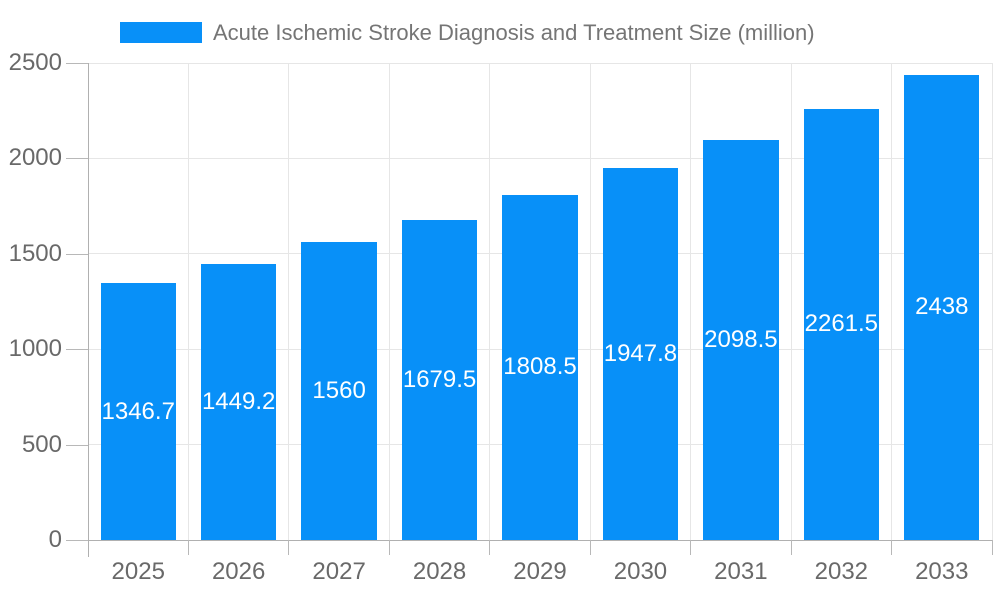  What do you see at coordinates (640, 571) in the screenshot?
I see `x-axis-label: 2030` at bounding box center [640, 571].